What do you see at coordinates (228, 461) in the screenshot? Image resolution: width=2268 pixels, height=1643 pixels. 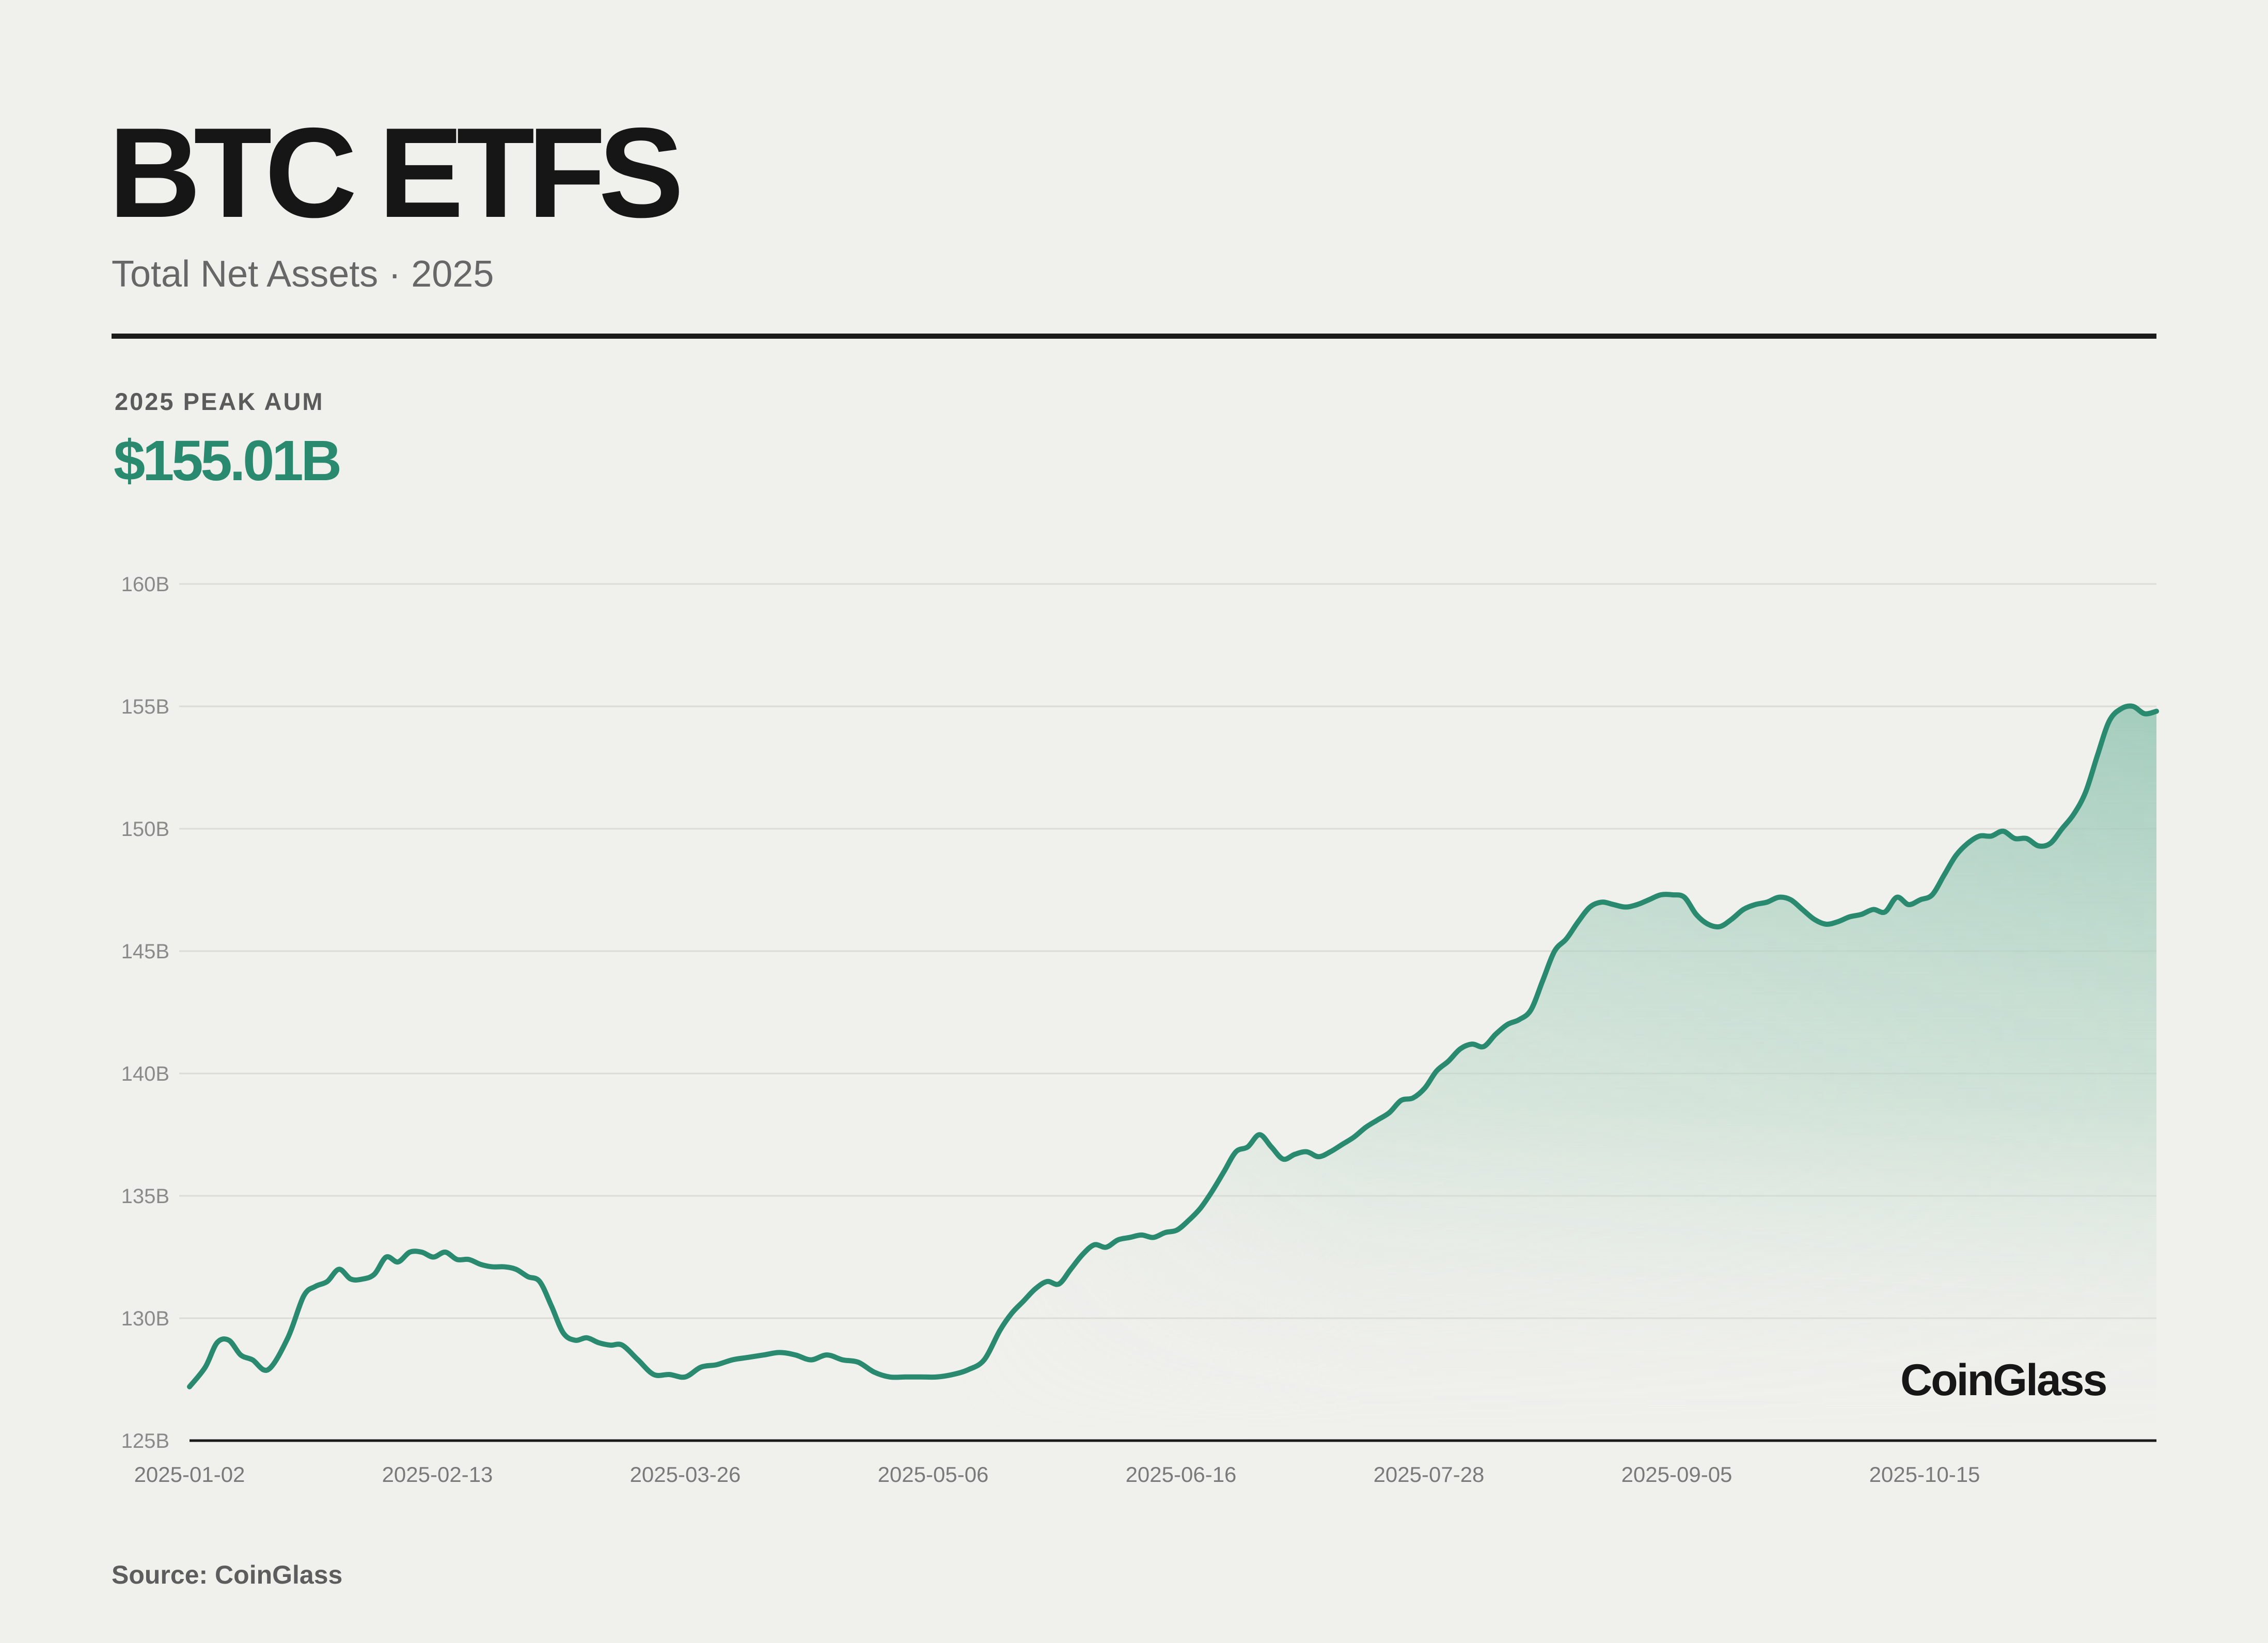 I see `kpi-value: $155.01B` at bounding box center [228, 461].